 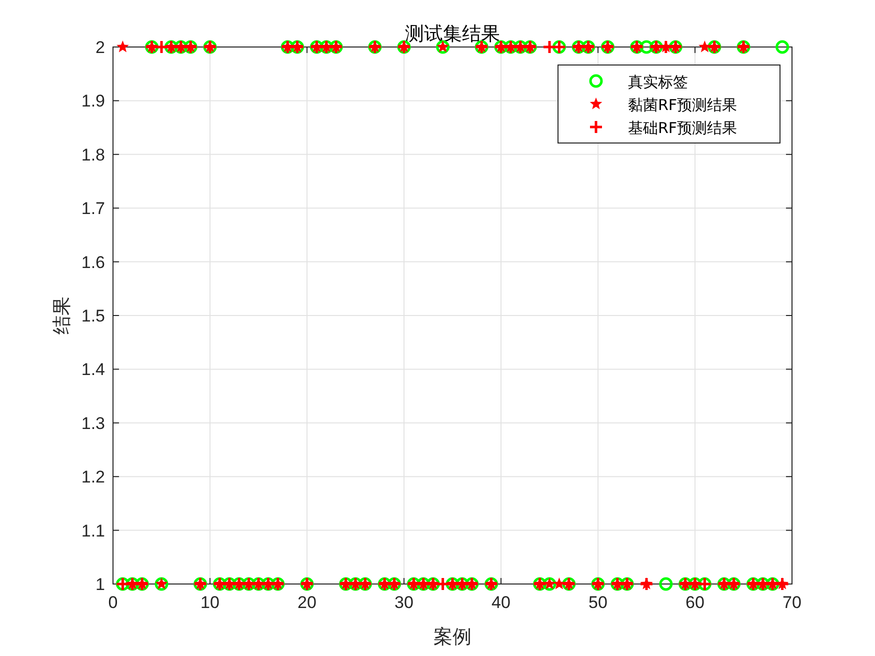 What do you see at coordinates (93, 370) in the screenshot?
I see `y-tick-label: 1.4` at bounding box center [93, 370].